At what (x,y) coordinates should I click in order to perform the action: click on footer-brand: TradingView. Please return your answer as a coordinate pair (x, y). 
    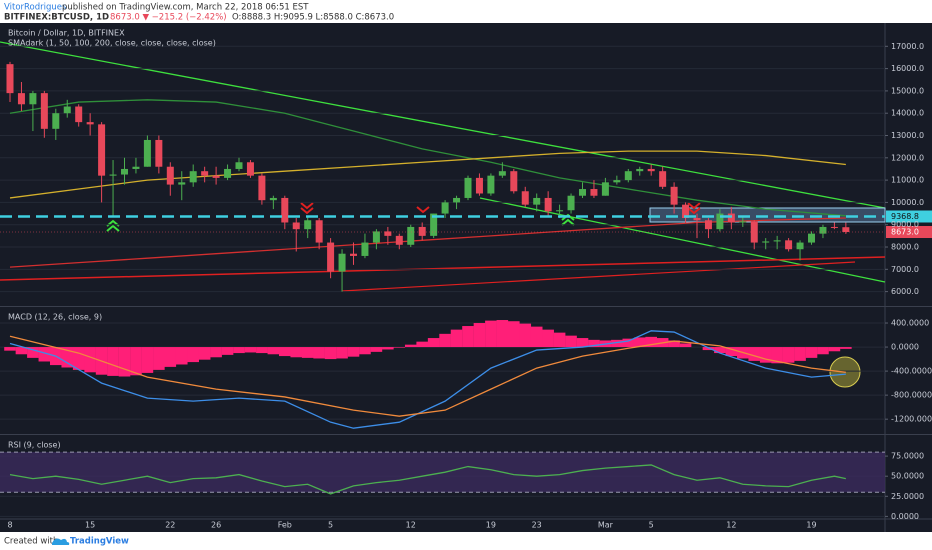
    Looking at the image, I should click on (99, 542).